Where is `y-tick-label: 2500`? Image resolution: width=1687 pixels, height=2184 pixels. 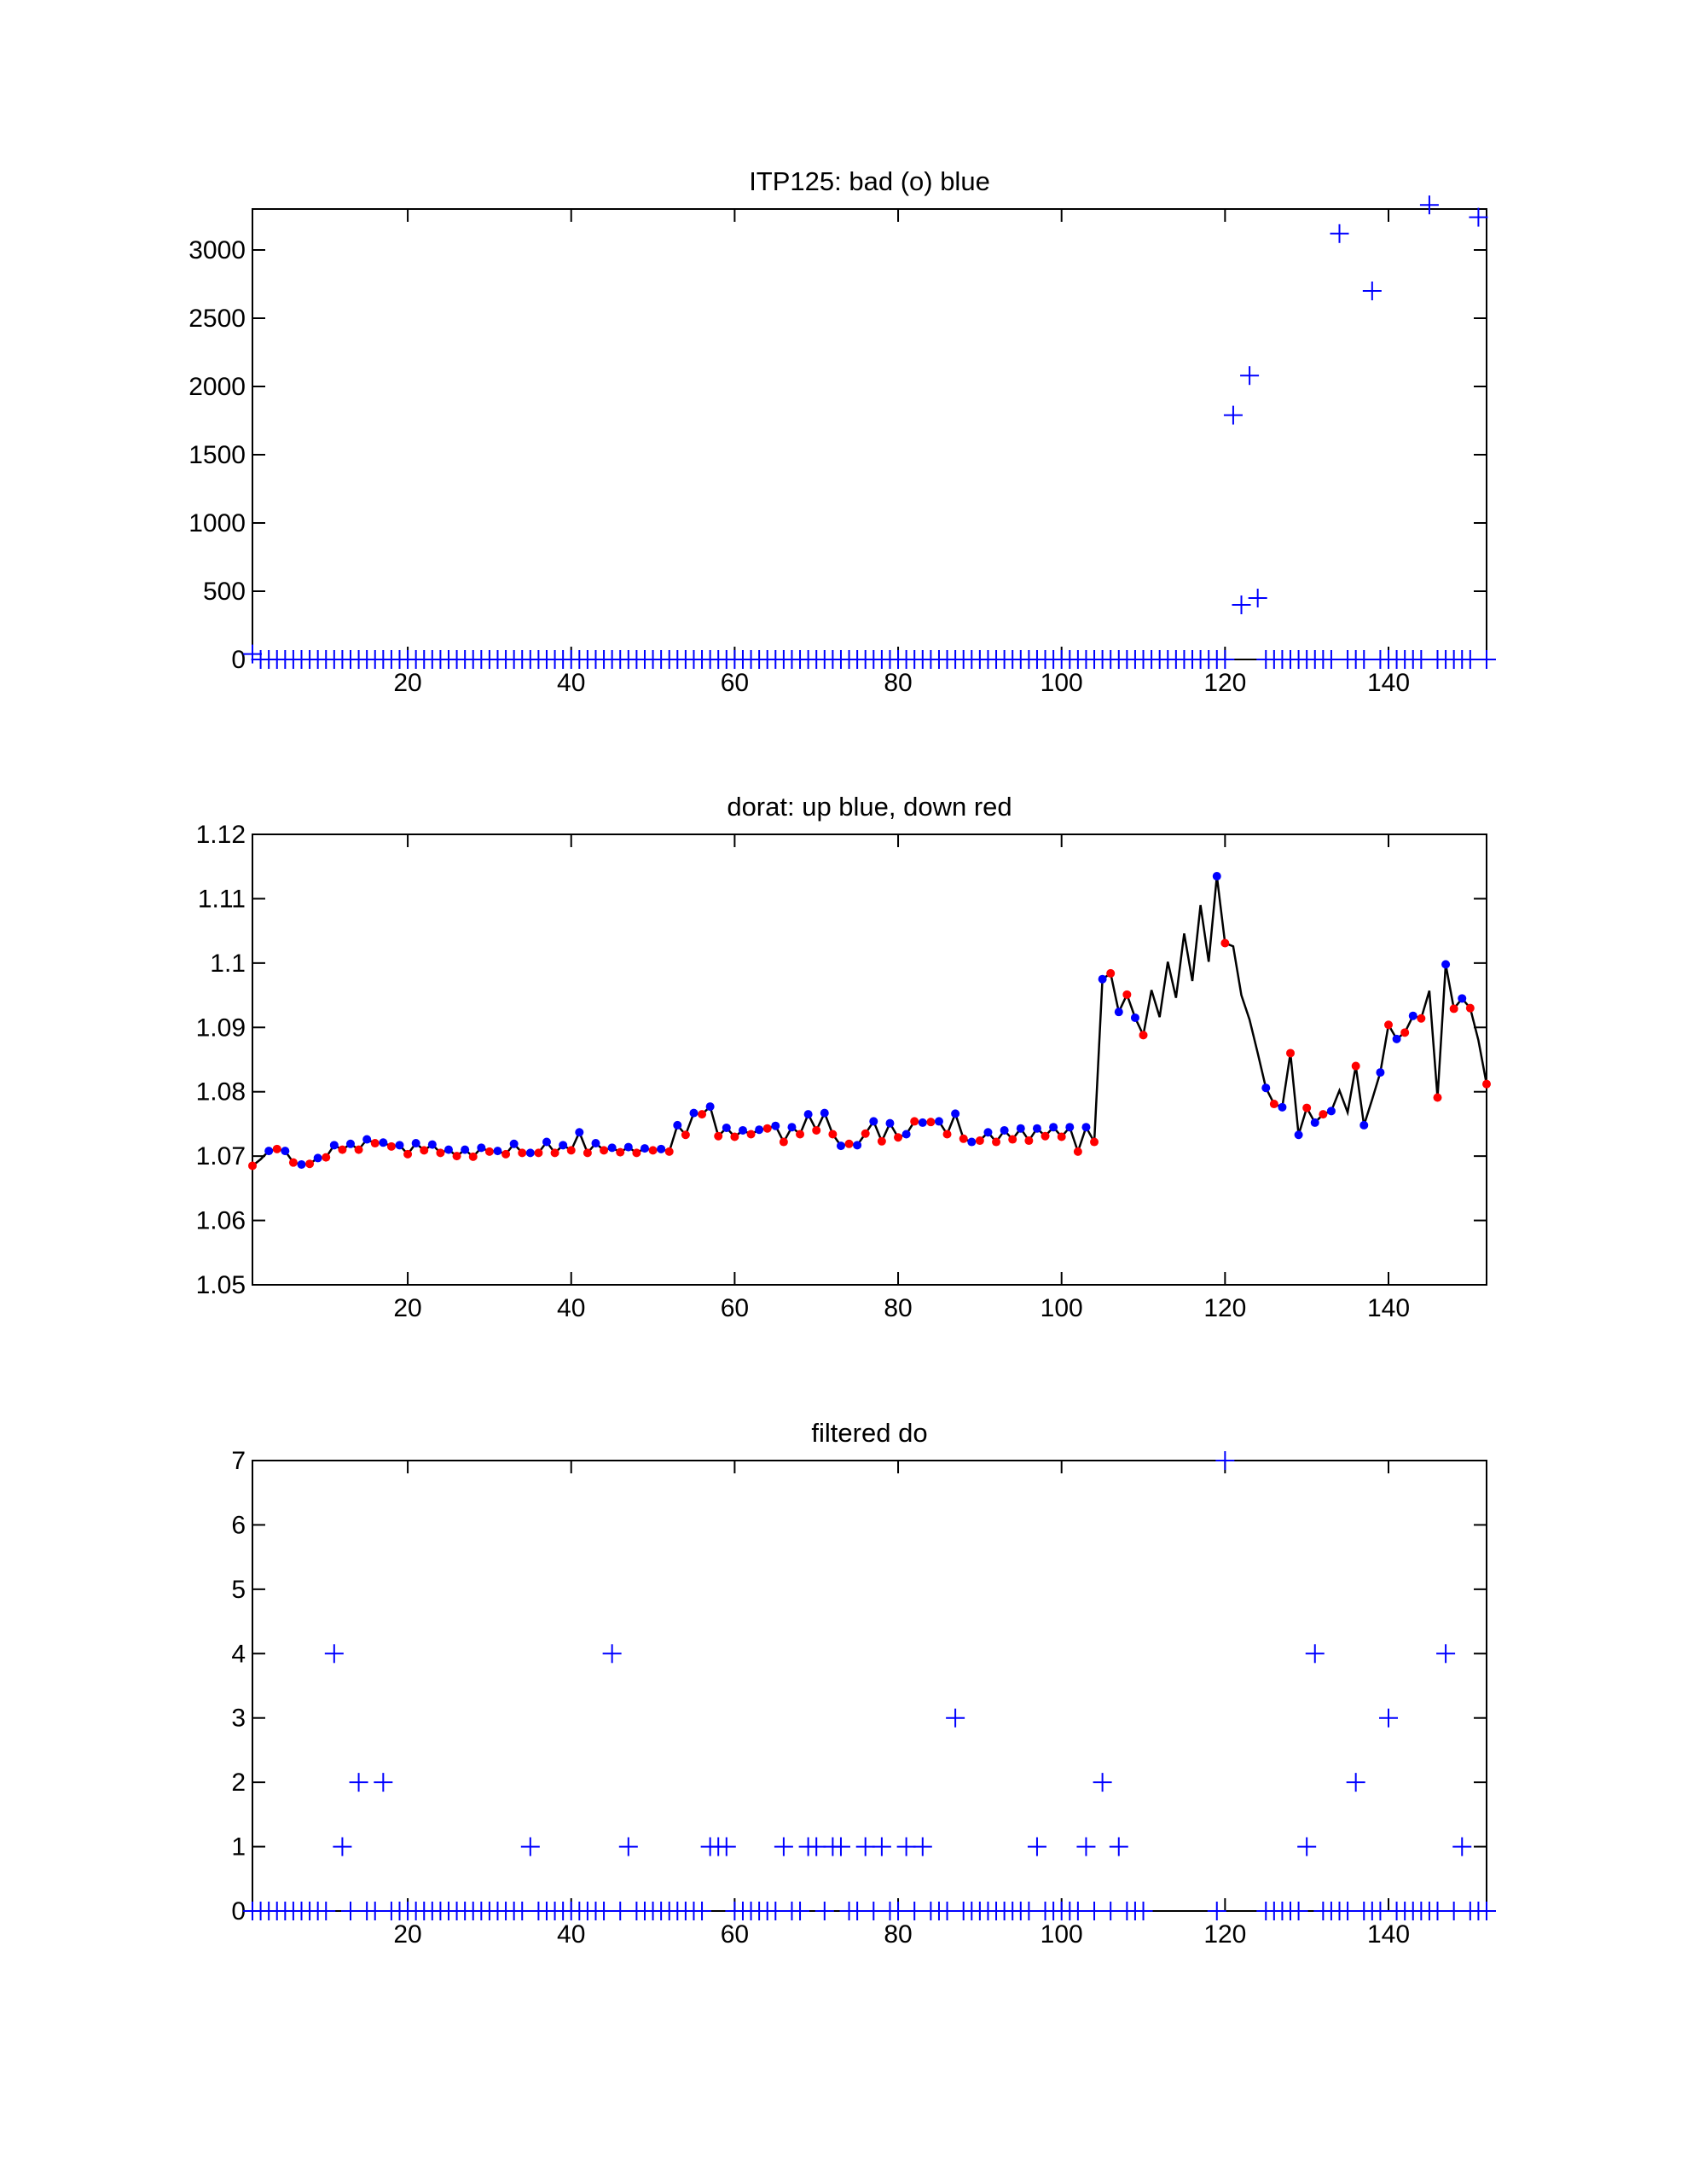 y-tick-label: 2500 is located at coordinates (217, 319).